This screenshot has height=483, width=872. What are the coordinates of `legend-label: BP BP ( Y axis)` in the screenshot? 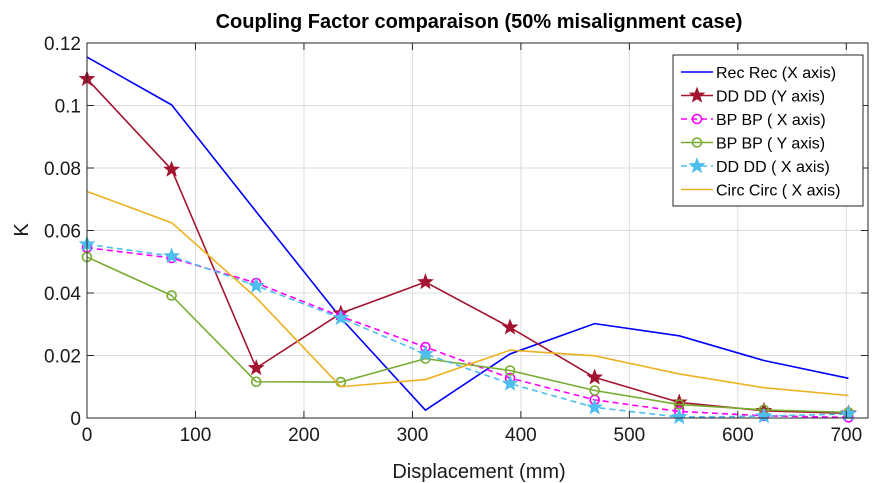 It's located at (770, 144).